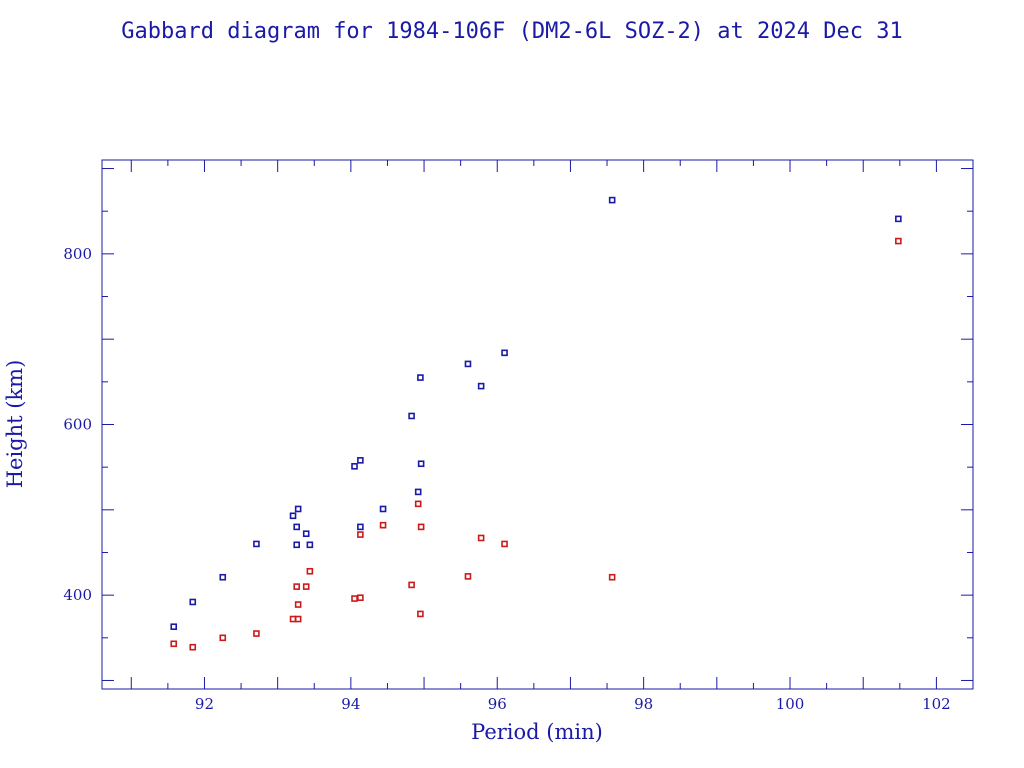 The height and width of the screenshot is (768, 1024). I want to click on x-tick-label: 96, so click(497, 704).